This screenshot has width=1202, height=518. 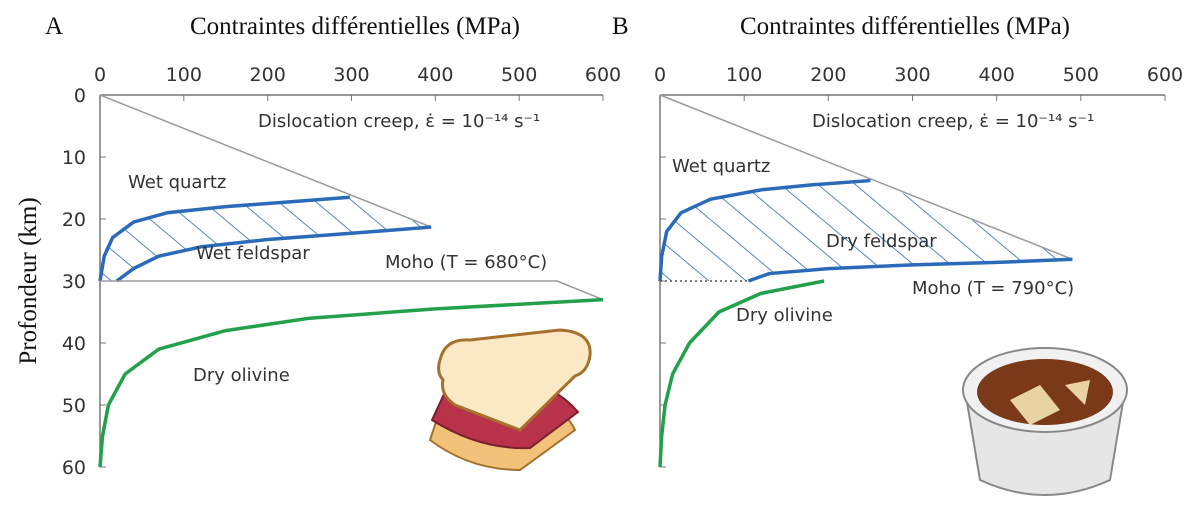 What do you see at coordinates (74, 344) in the screenshot?
I see `y-tick-label: 40` at bounding box center [74, 344].